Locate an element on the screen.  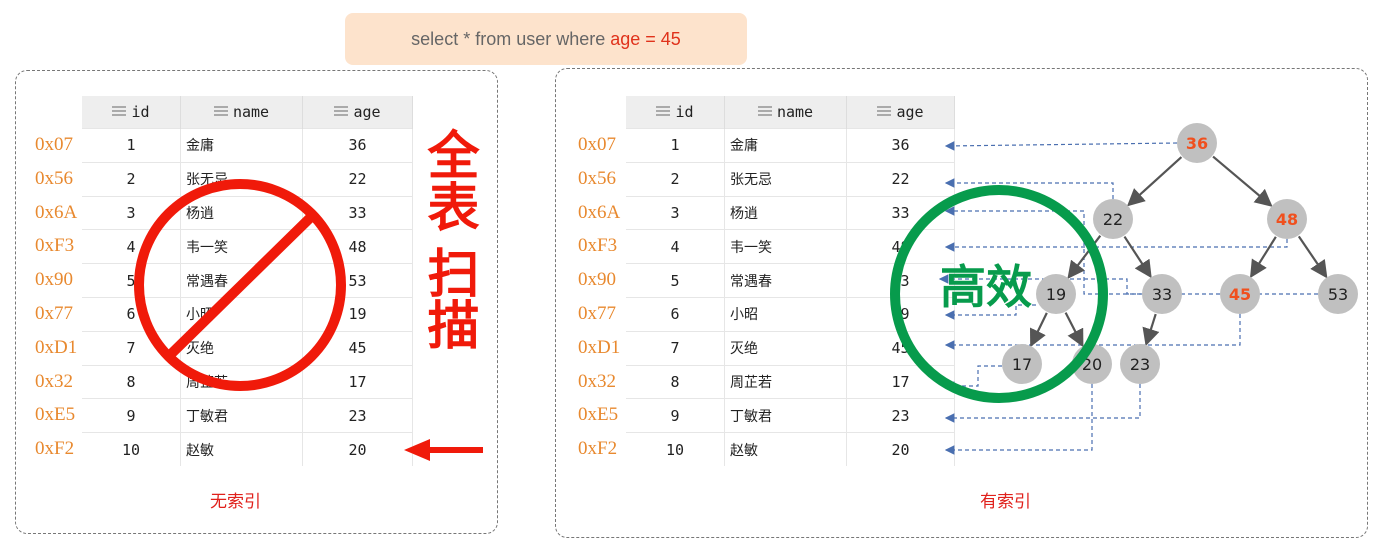
prohibited-slash is located at coordinates (240, 286).